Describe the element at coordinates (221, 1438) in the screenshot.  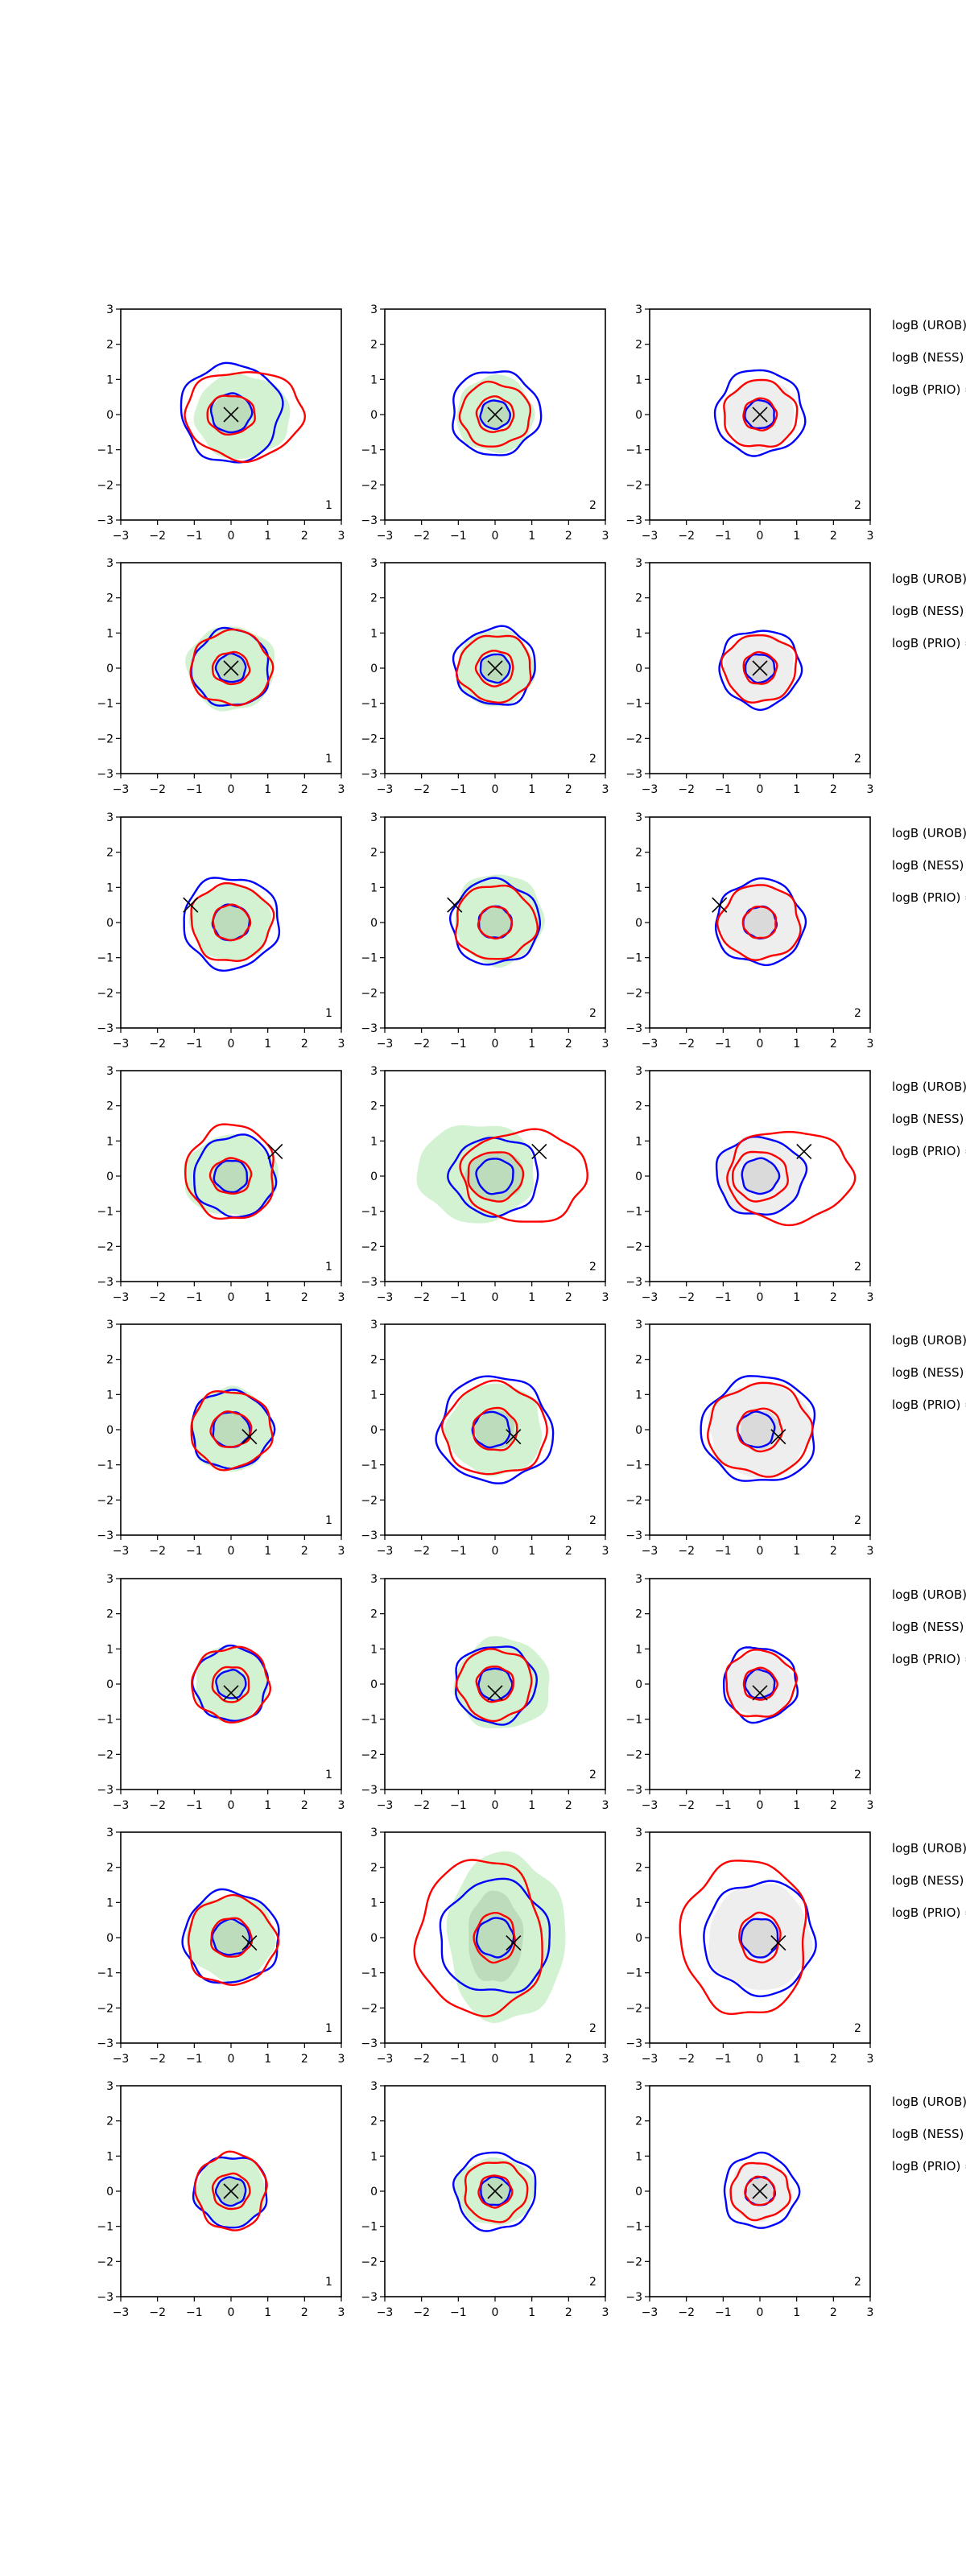
I see `contour-panel: 1 −3 −2 −1 0 1 2 3 3 2 1 0 −1 −2 −3` at that location.